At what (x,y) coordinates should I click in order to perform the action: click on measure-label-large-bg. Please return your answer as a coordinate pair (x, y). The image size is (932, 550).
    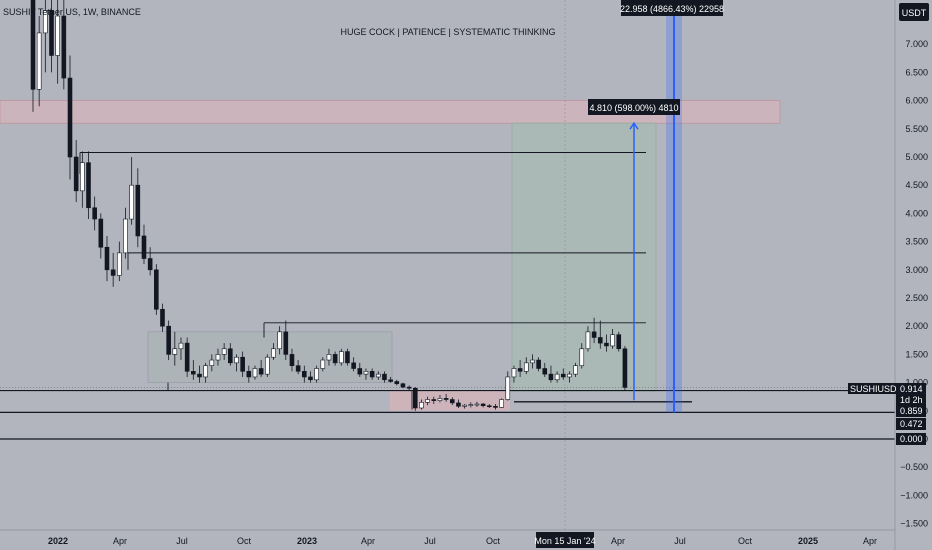
    Looking at the image, I should click on (672, 8).